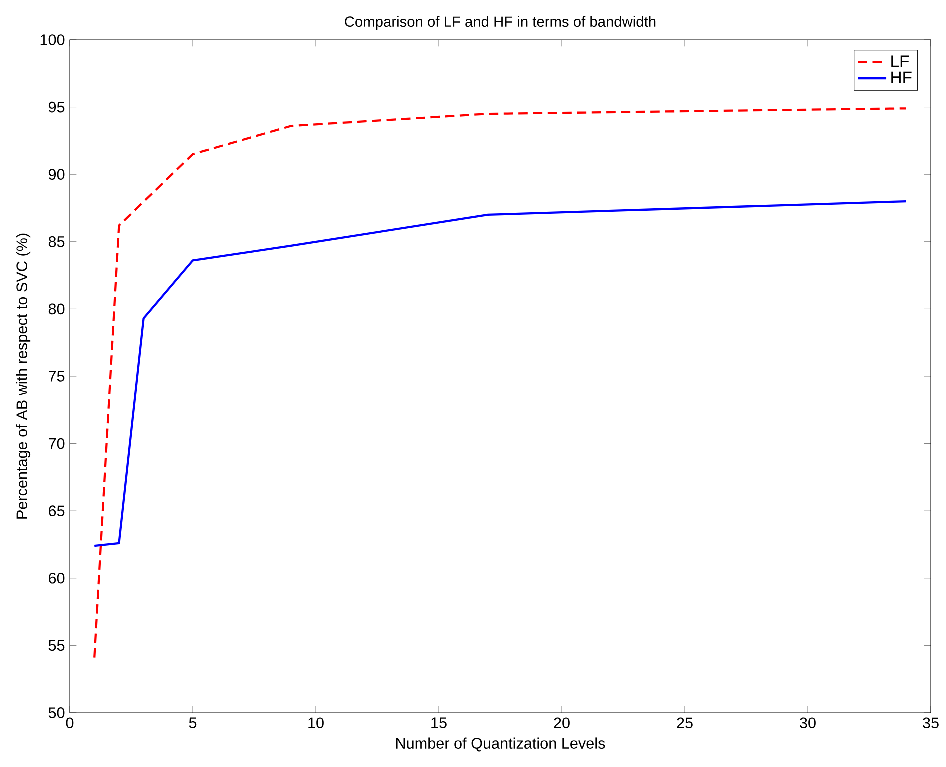  What do you see at coordinates (52, 40) in the screenshot?
I see `y-tick-label: 100` at bounding box center [52, 40].